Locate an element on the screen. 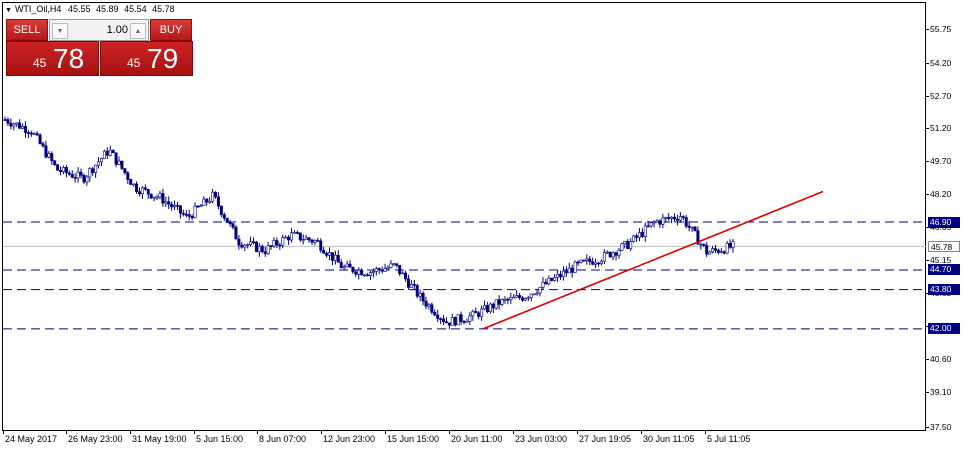 The width and height of the screenshot is (966, 451). sell-price-button: 45 78 is located at coordinates (52, 58).